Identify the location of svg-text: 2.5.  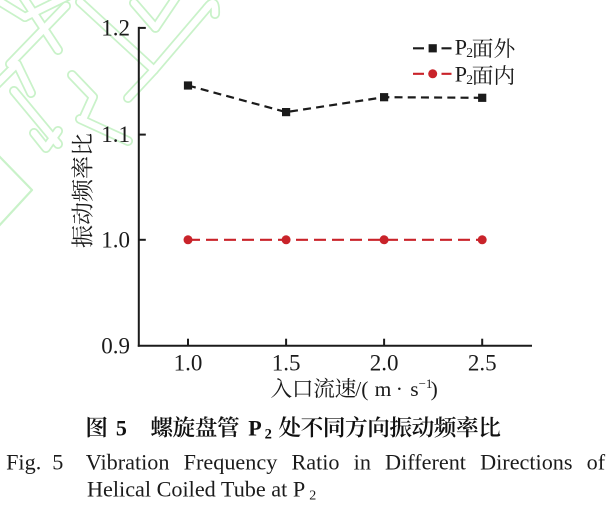
(482, 362).